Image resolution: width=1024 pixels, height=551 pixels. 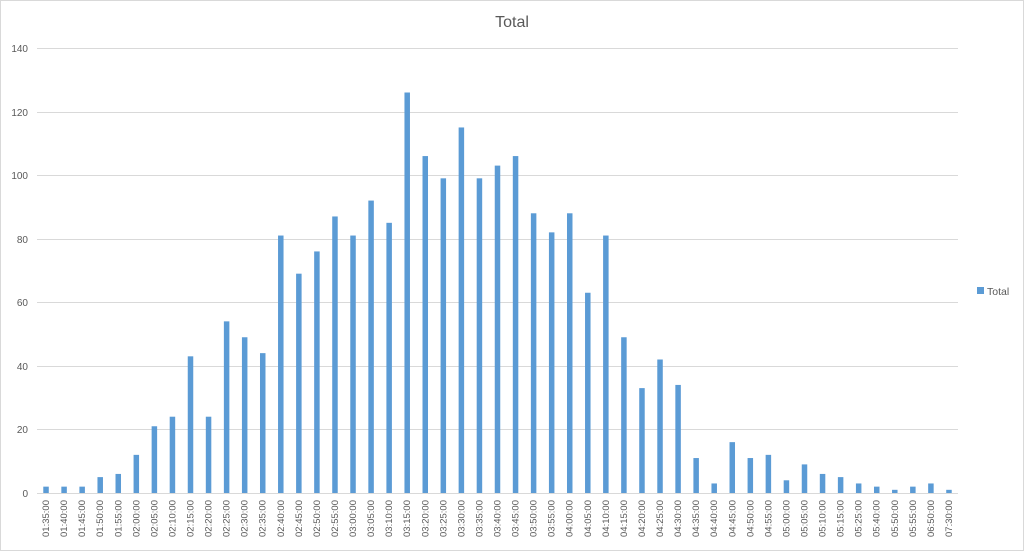 I want to click on x-tick-label: 03:00:00, so click(x=353, y=518).